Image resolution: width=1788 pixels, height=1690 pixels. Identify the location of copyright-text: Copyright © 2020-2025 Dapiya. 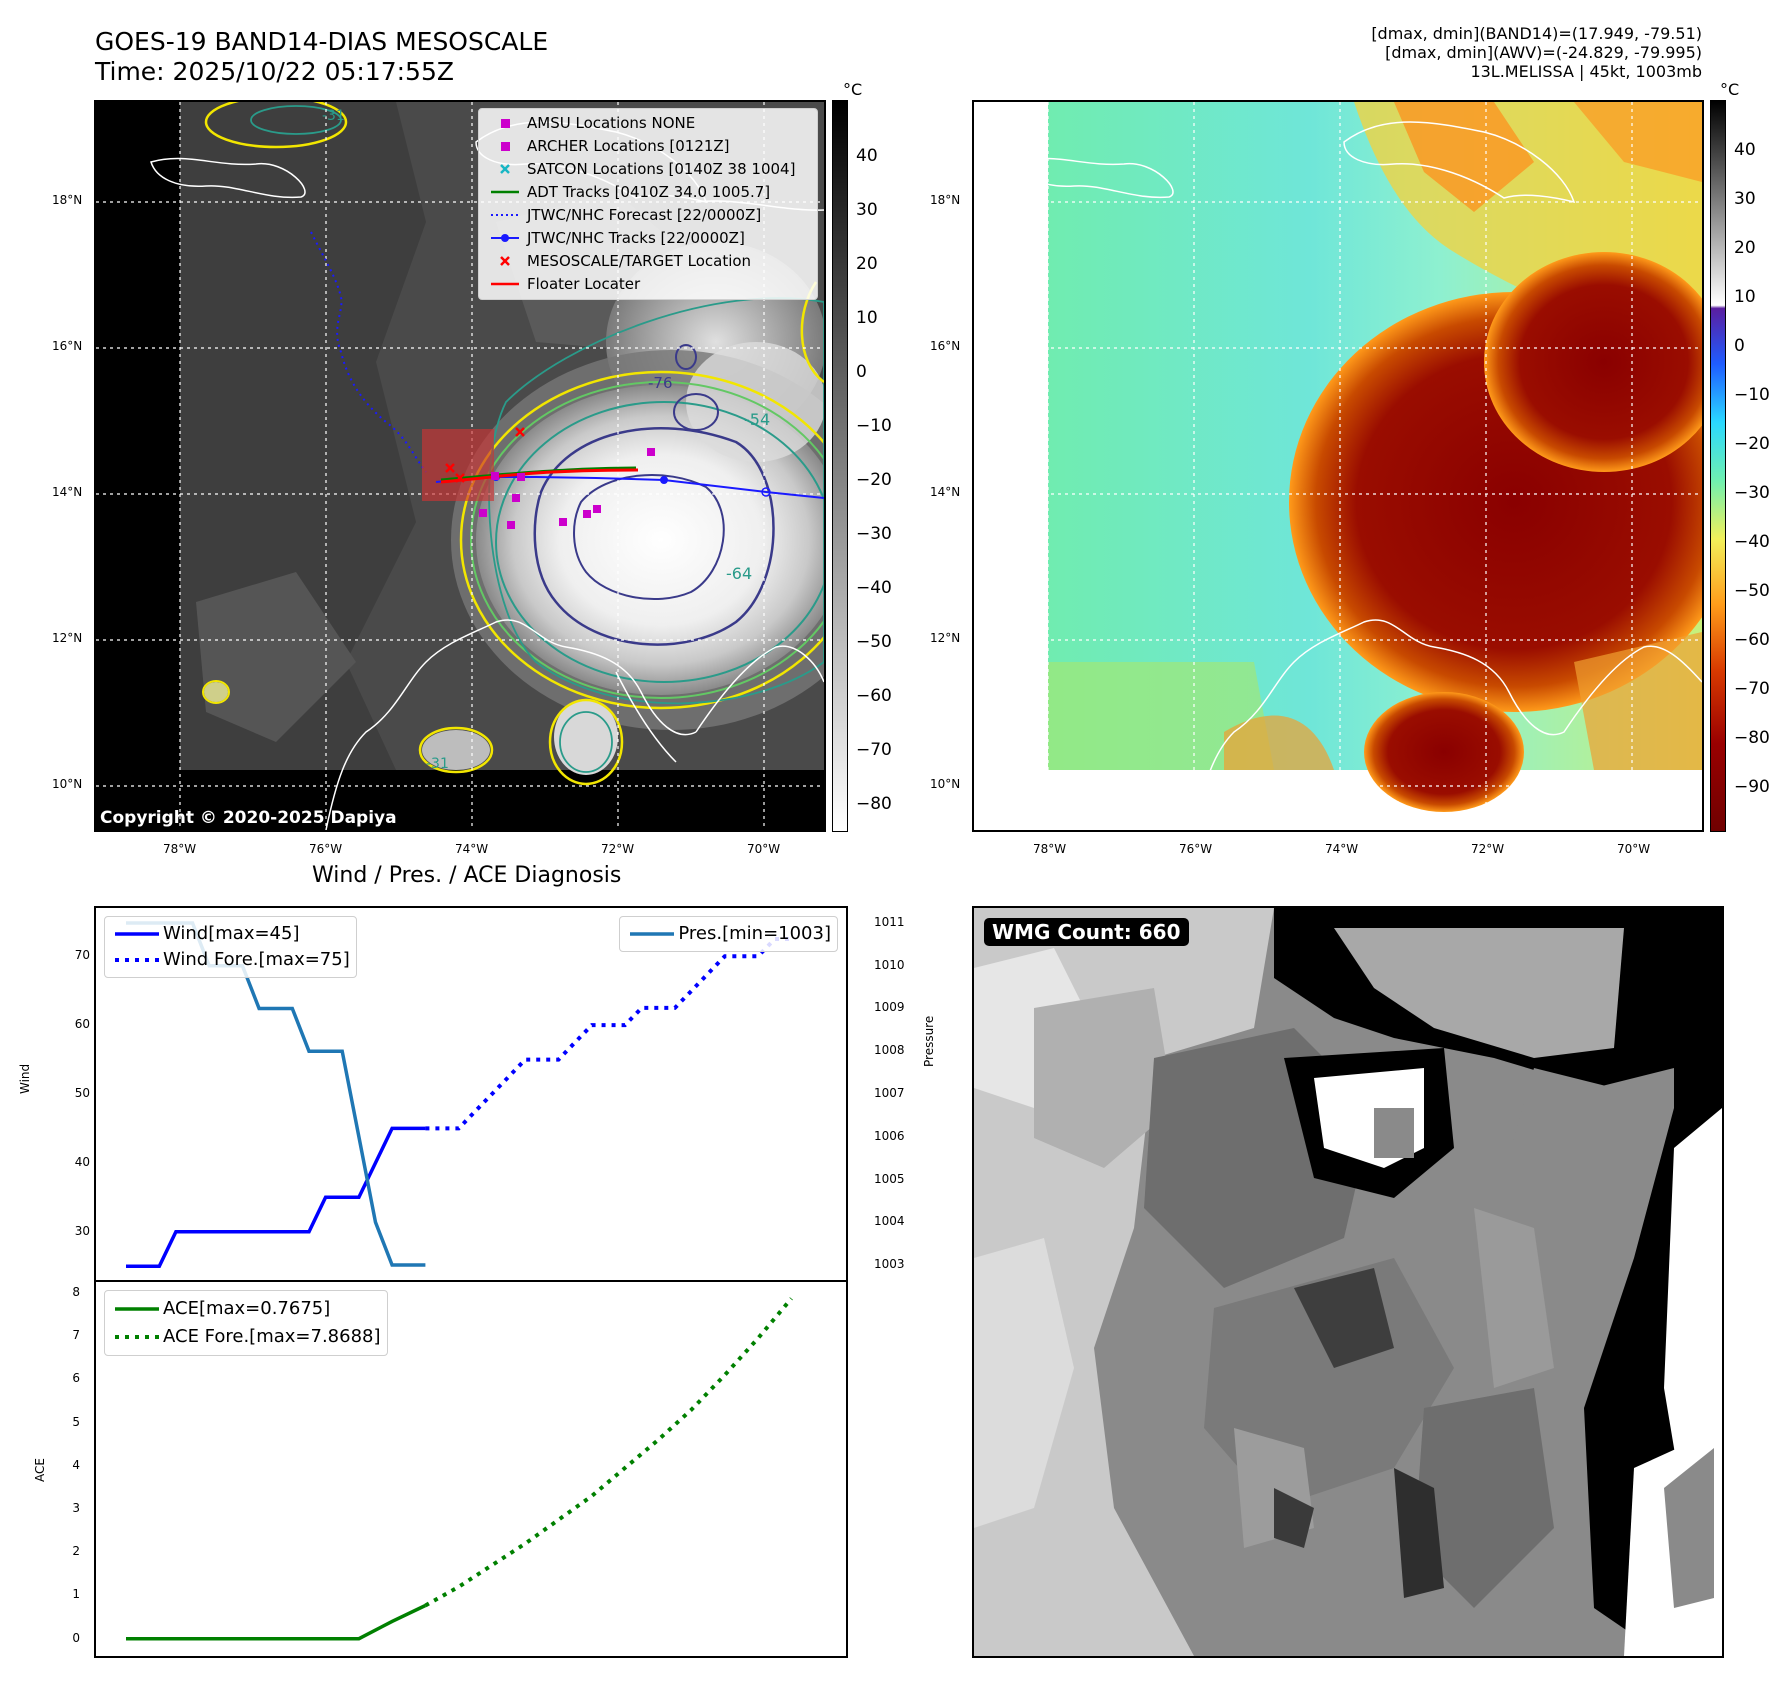
(248, 818).